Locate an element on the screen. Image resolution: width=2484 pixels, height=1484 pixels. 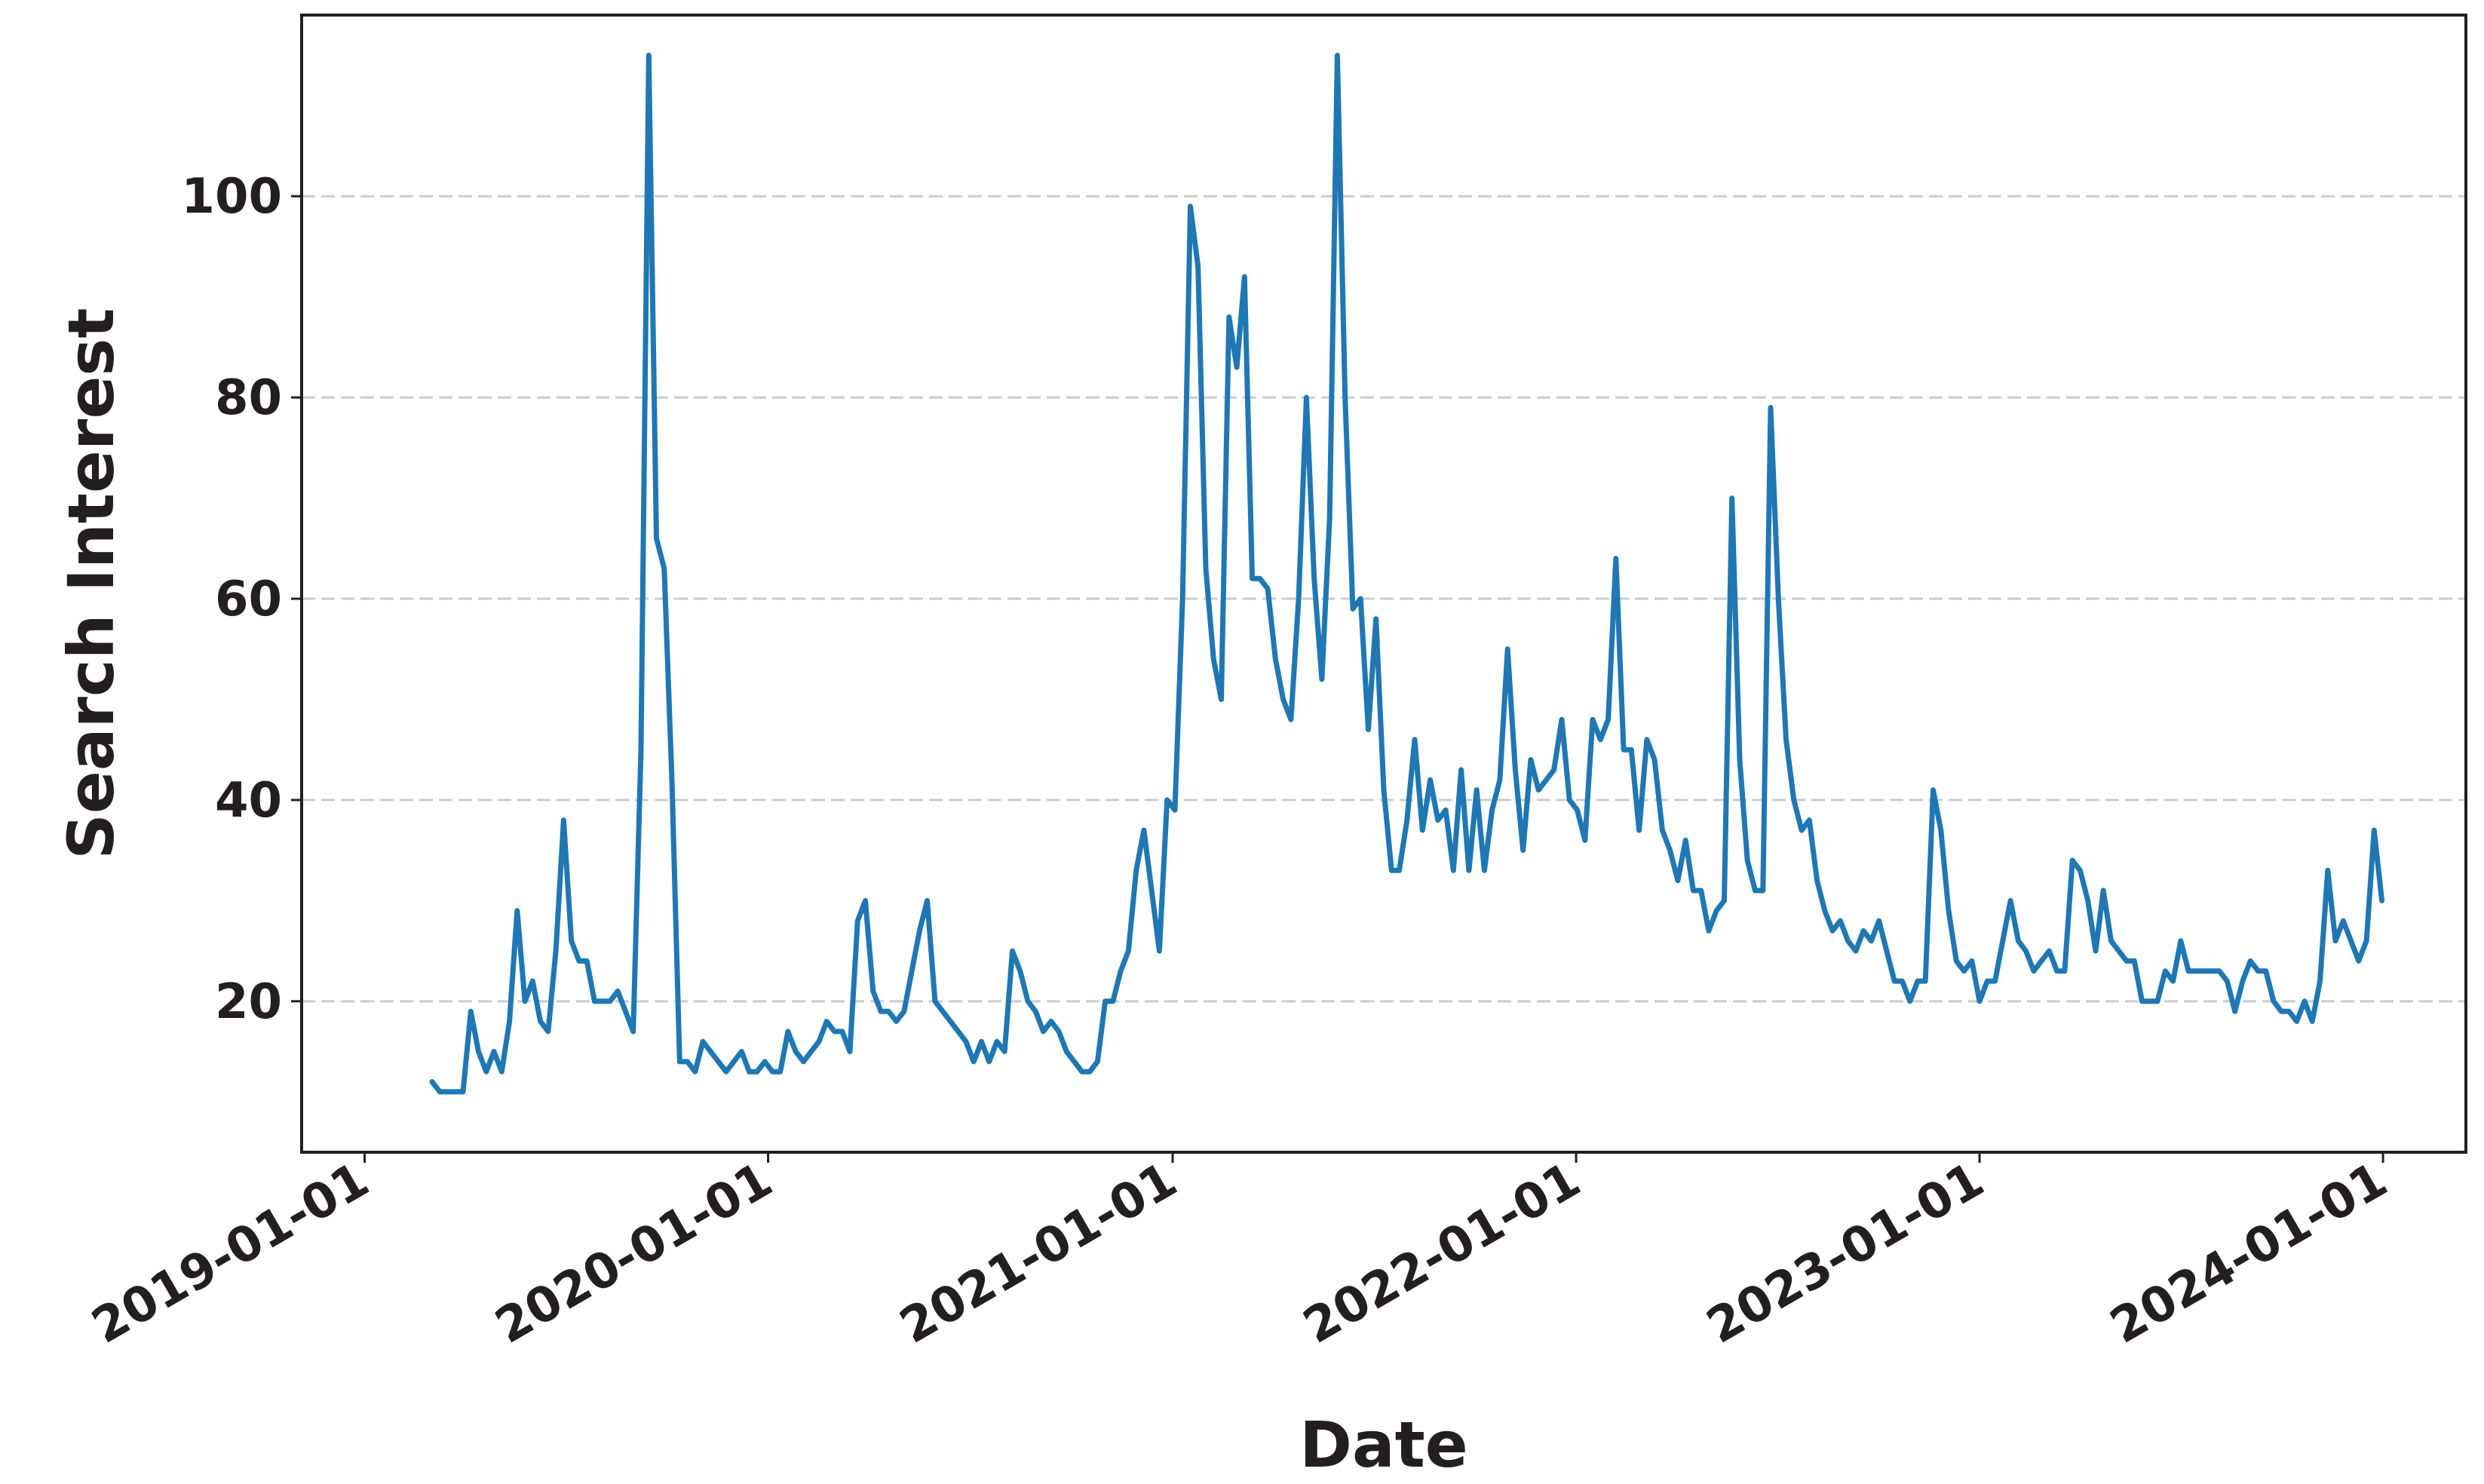
y-axis-label: Search Interest is located at coordinates (91, 583).